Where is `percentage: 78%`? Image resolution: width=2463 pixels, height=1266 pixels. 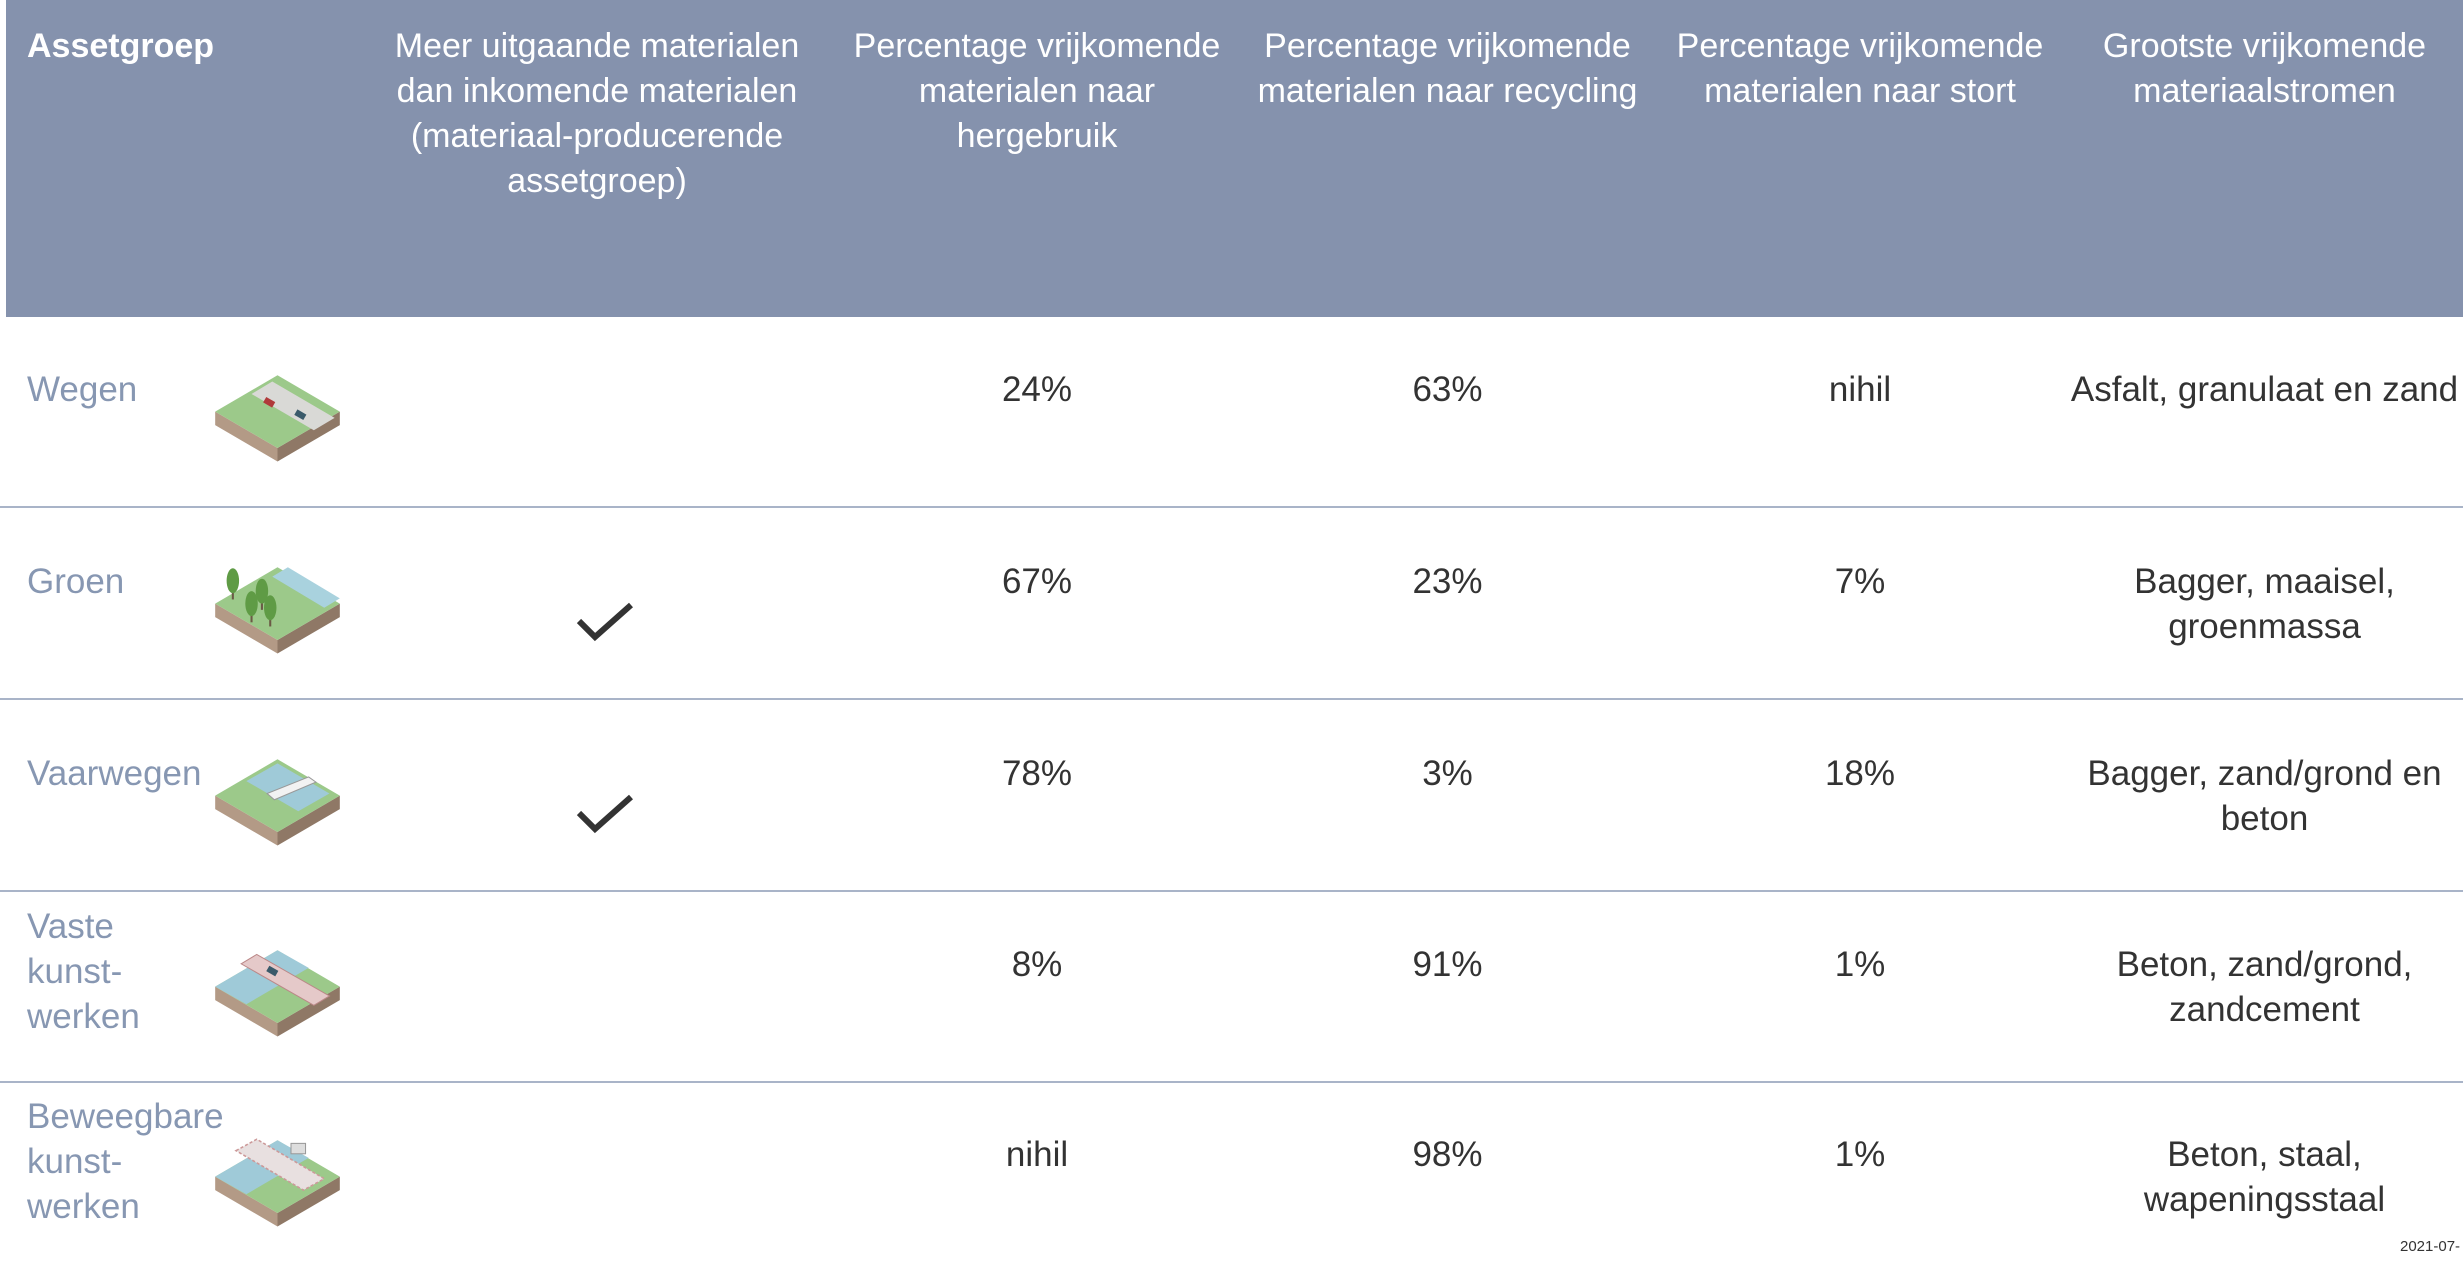 percentage: 78% is located at coordinates (1037, 773).